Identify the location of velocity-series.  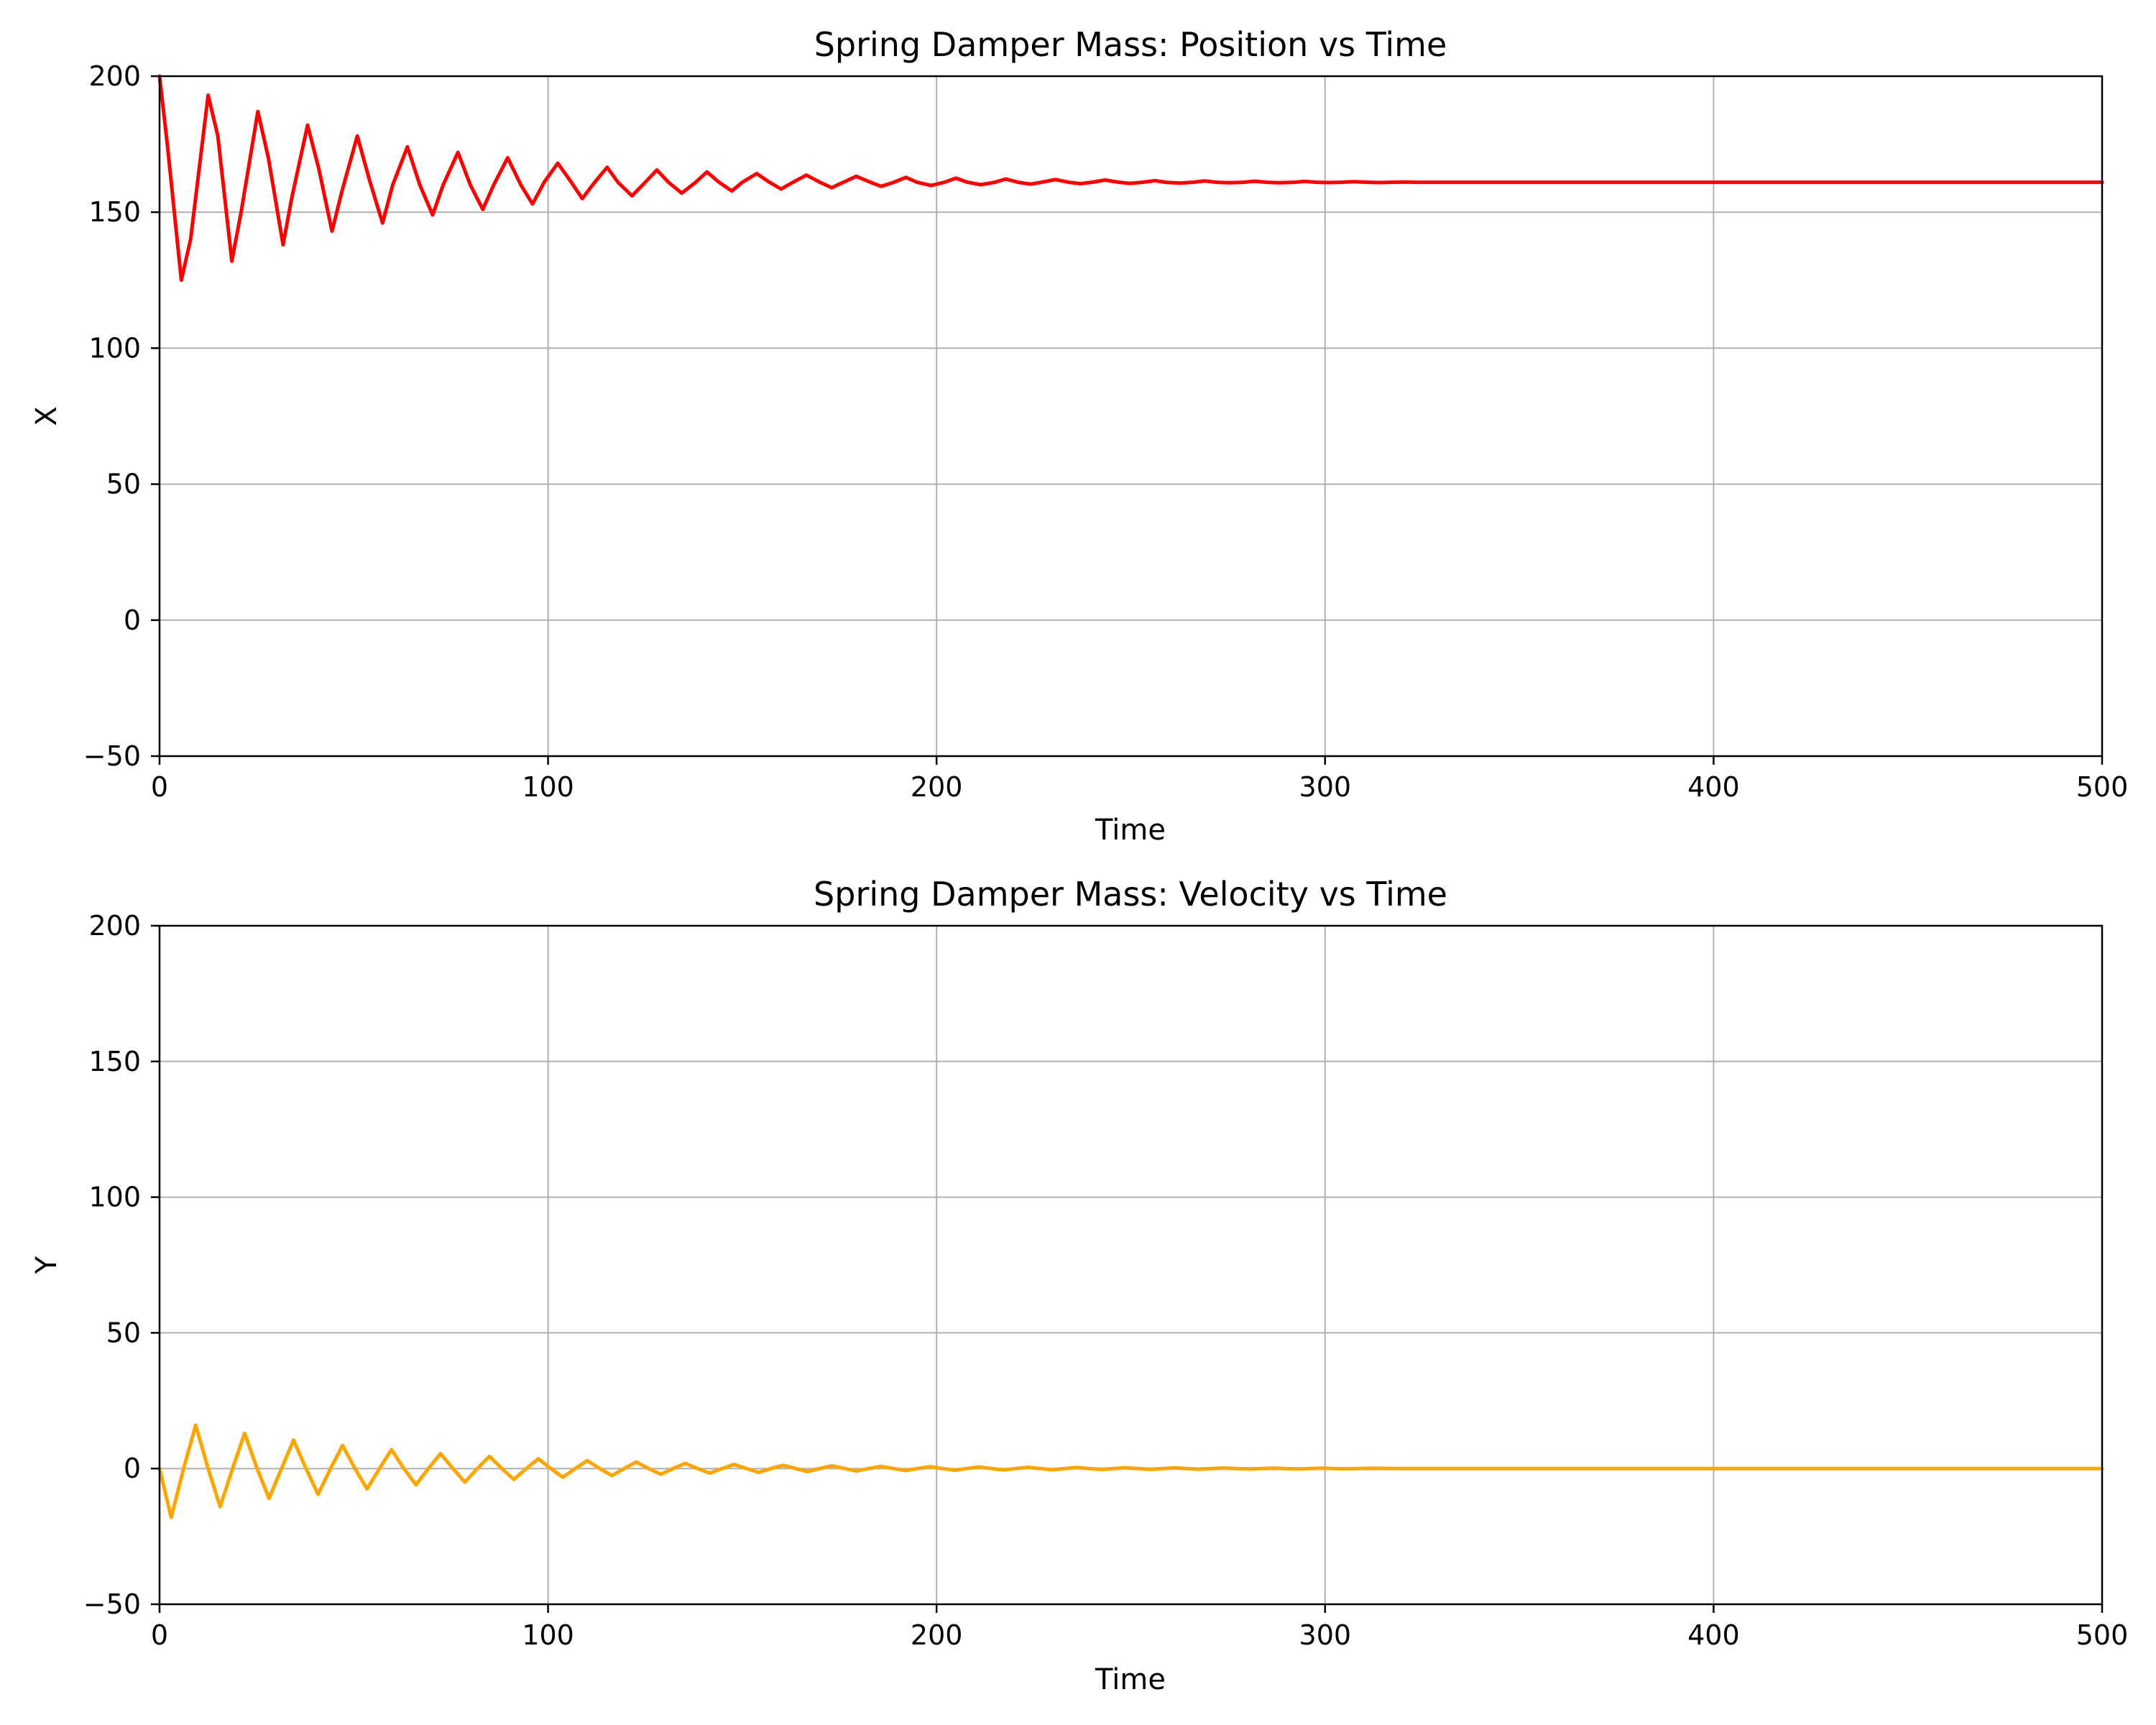
(1130, 1471).